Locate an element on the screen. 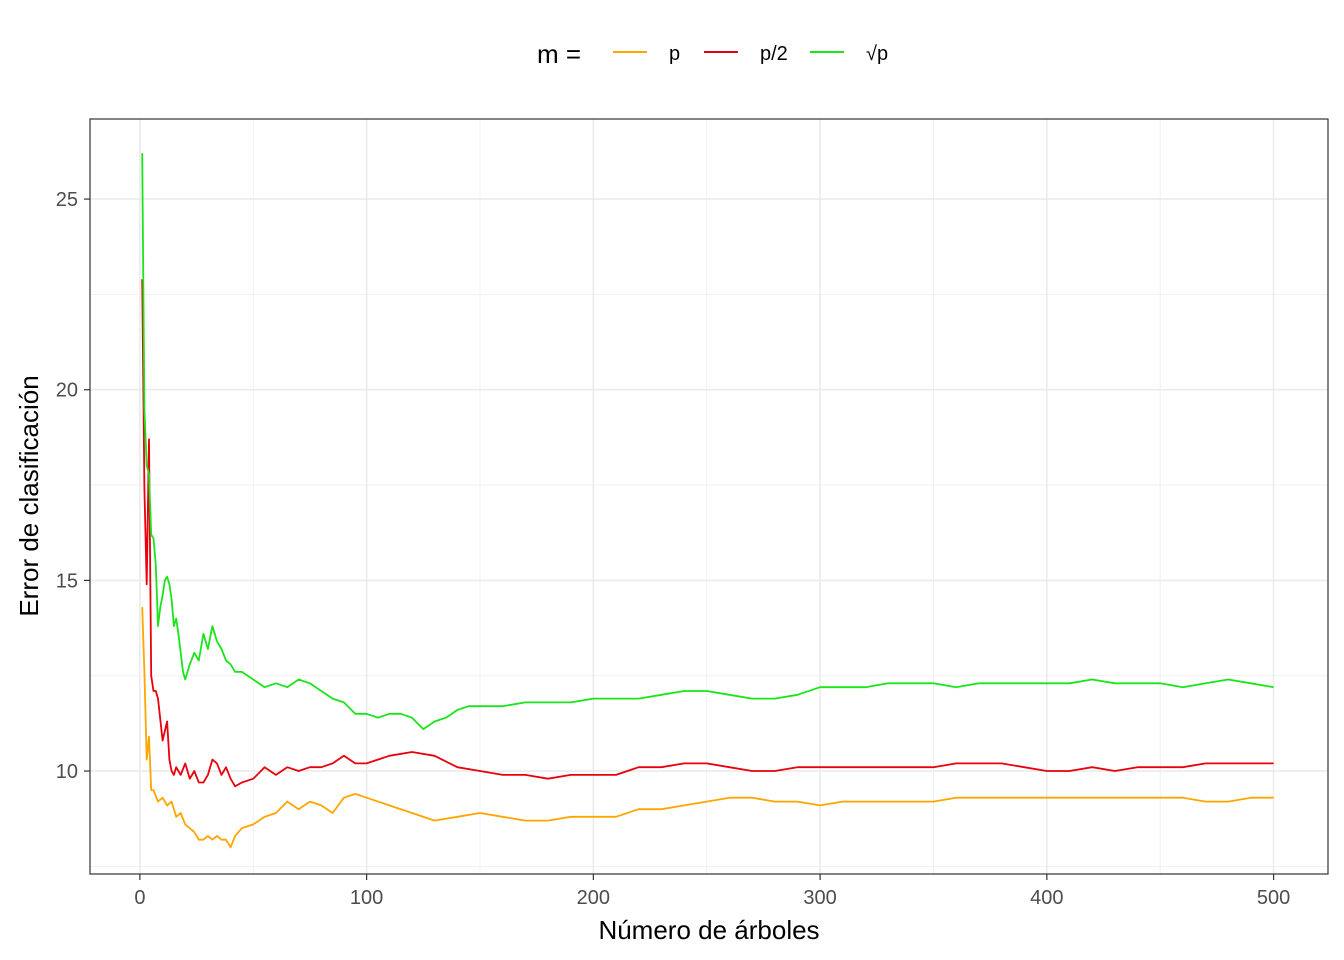 Image resolution: width=1344 pixels, height=960 pixels. legend: m = p p/2 √p is located at coordinates (712, 54).